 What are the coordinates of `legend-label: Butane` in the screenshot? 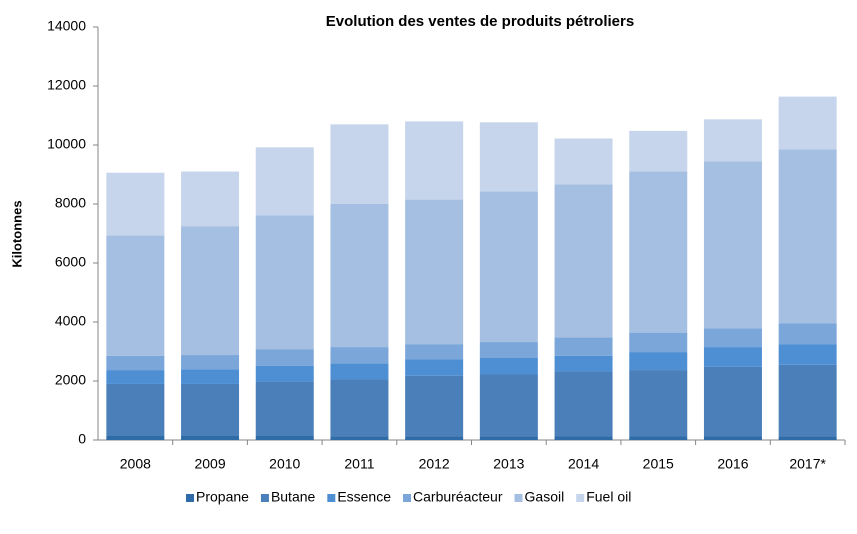 It's located at (293, 497).